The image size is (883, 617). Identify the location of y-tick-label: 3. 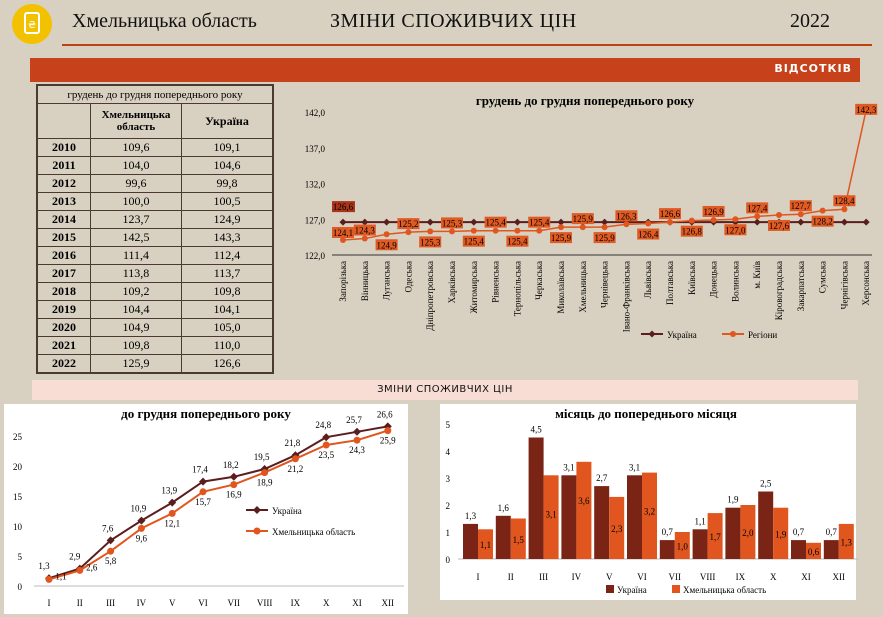
(448, 479).